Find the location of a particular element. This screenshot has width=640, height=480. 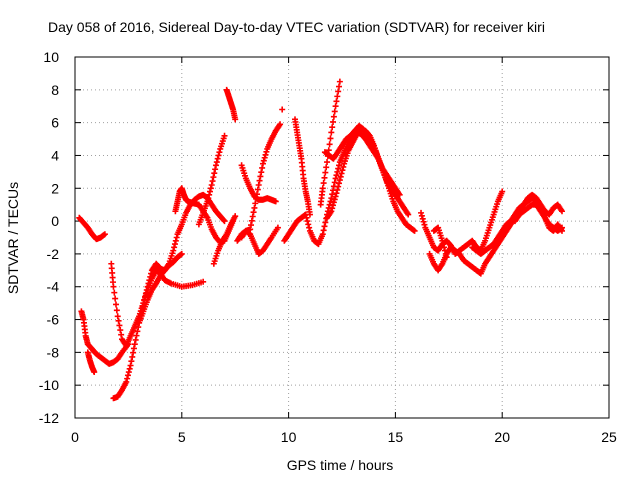

x-tick-label: 25 is located at coordinates (609, 437).